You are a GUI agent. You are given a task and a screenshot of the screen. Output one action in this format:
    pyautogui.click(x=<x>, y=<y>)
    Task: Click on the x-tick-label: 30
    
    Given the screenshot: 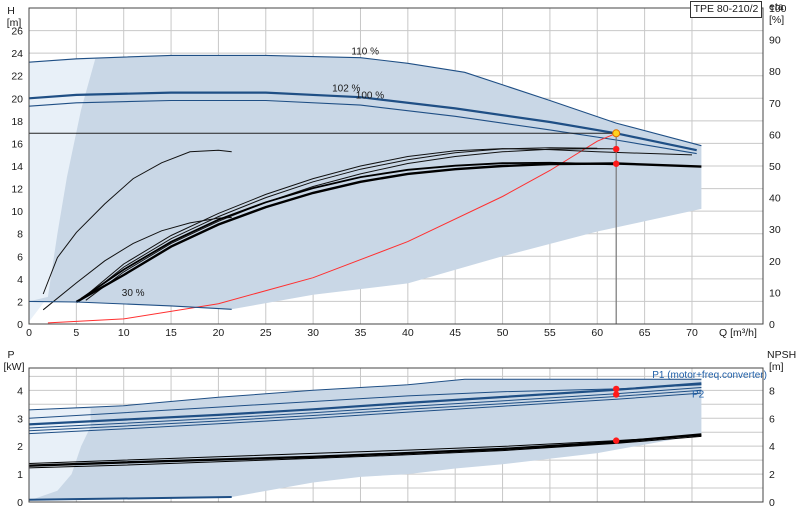 What is the action you would take?
    pyautogui.click(x=313, y=333)
    